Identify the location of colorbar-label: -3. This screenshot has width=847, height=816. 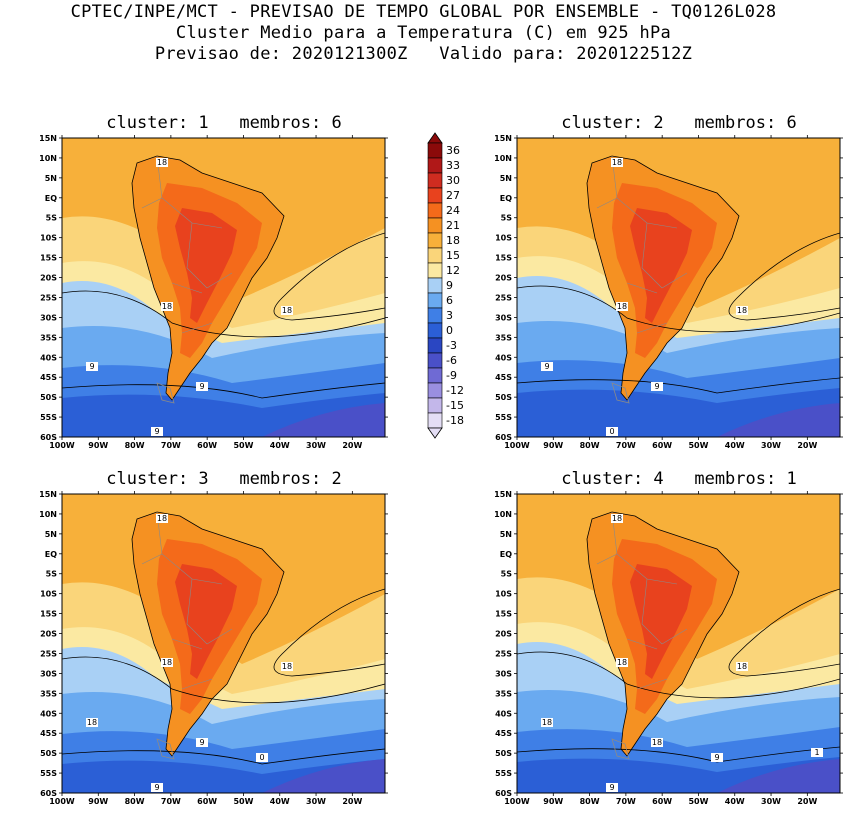
(451, 345).